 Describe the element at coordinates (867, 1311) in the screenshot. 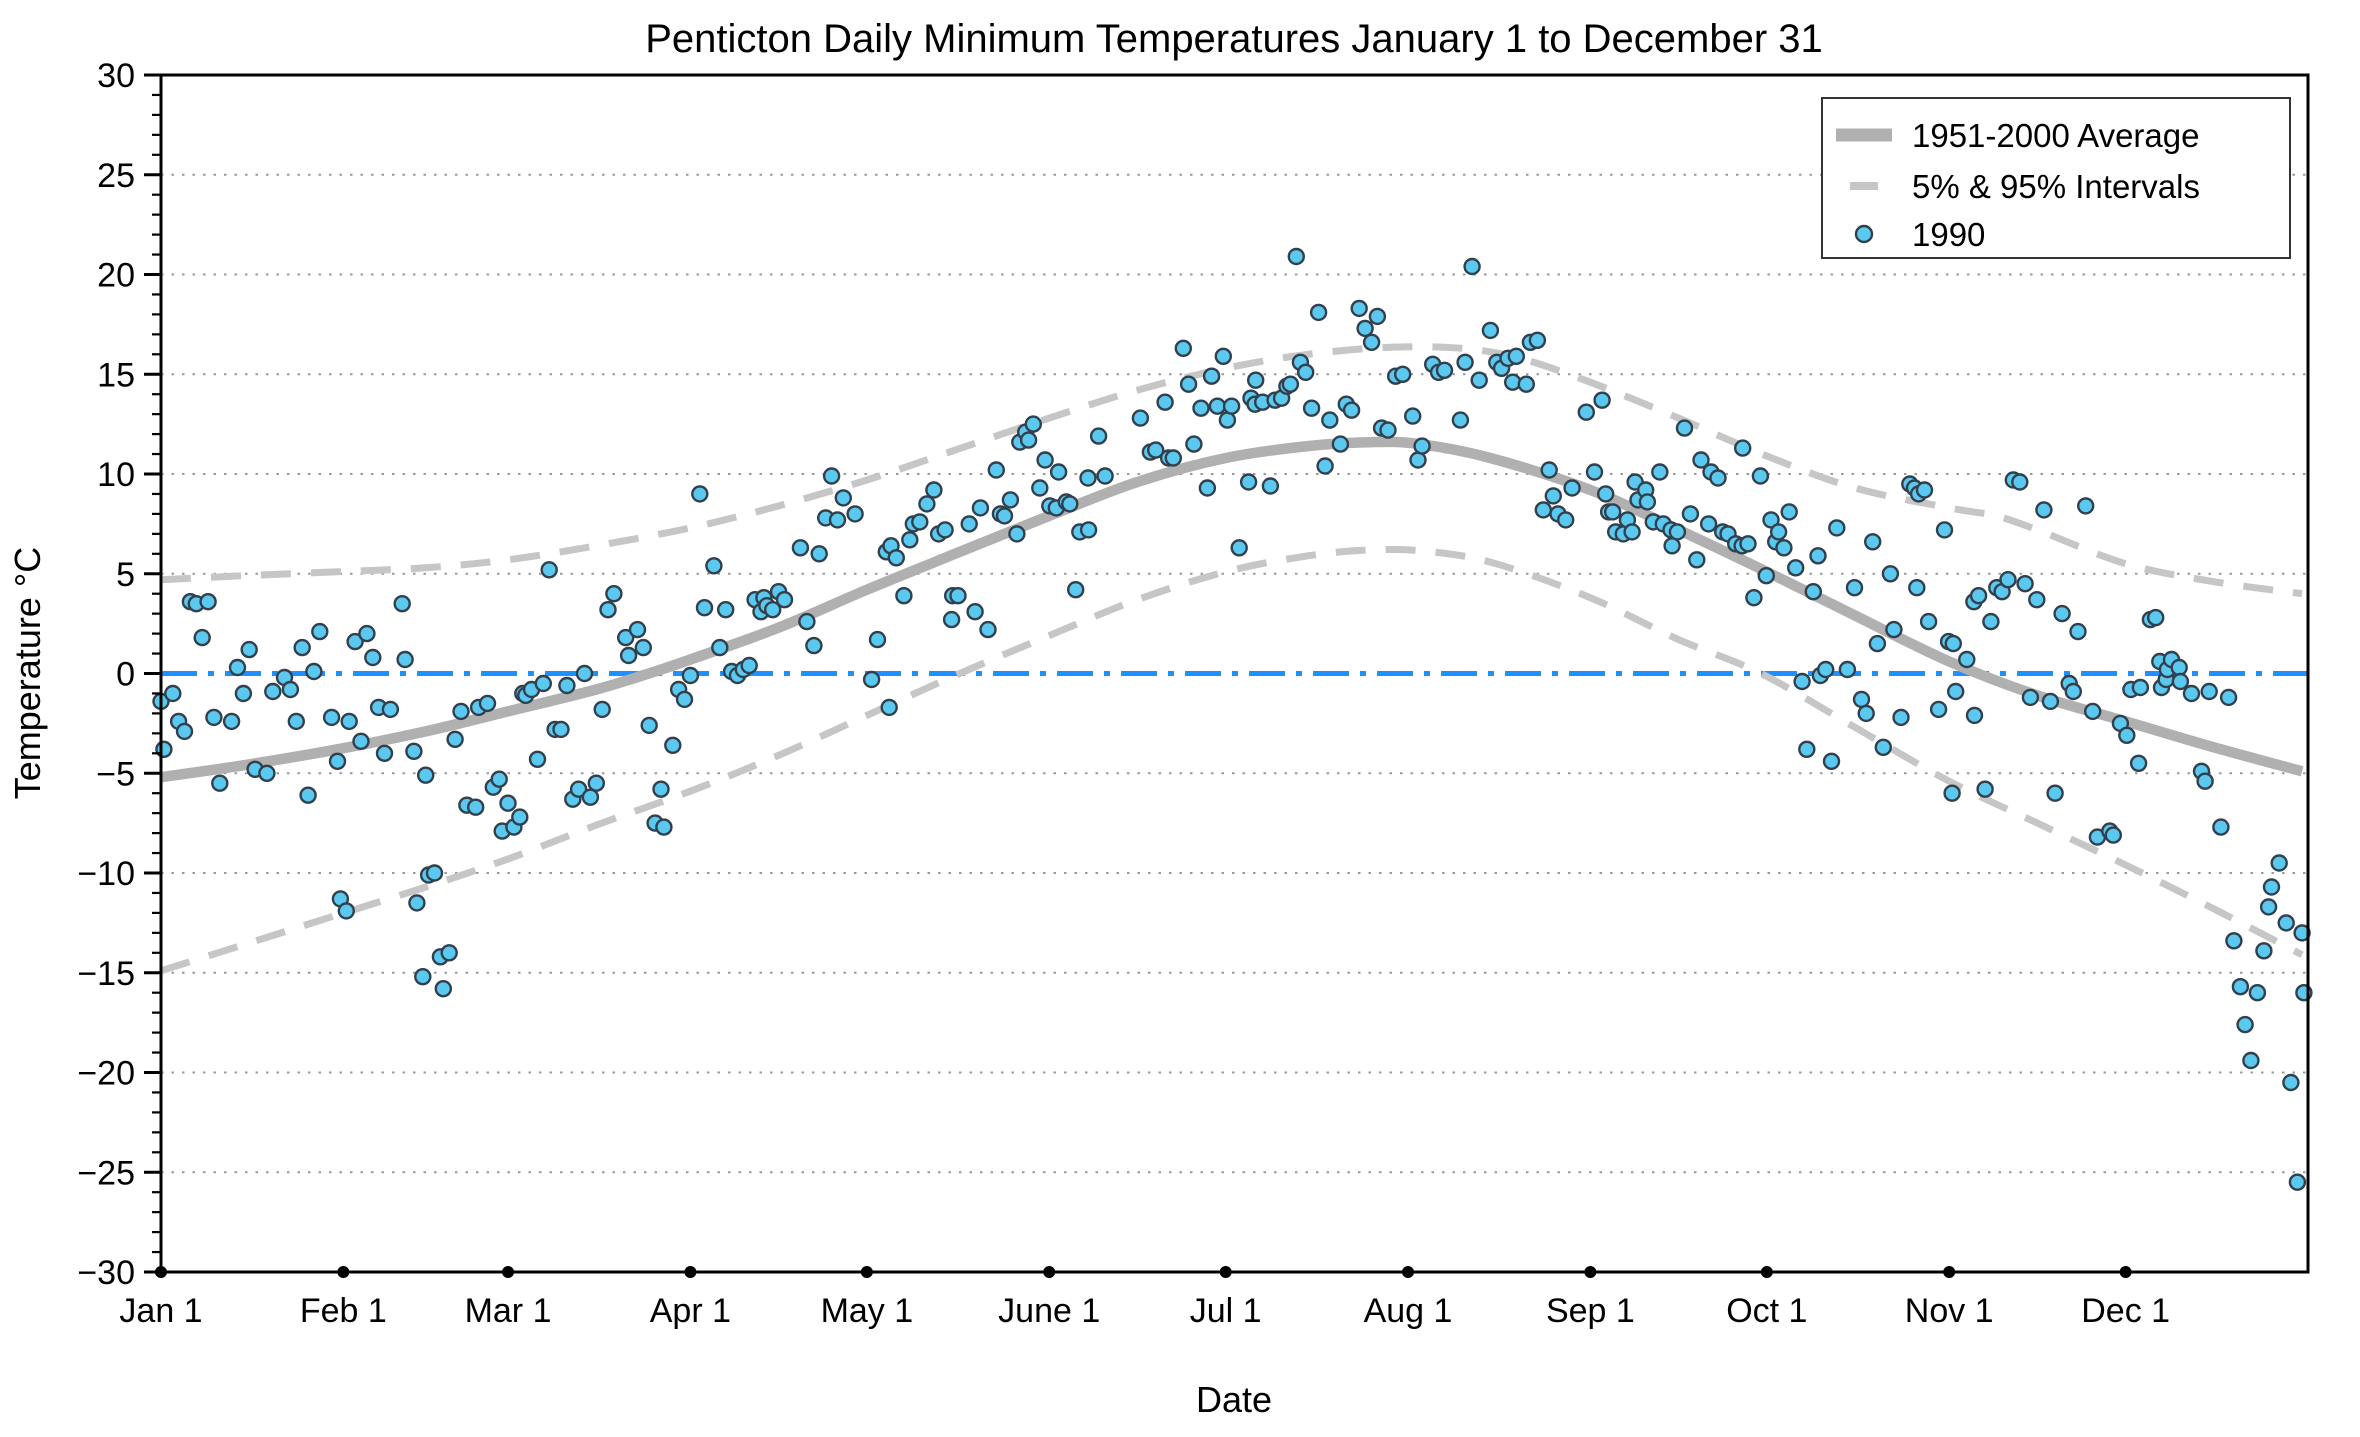

I see `svg-text: May 1` at that location.